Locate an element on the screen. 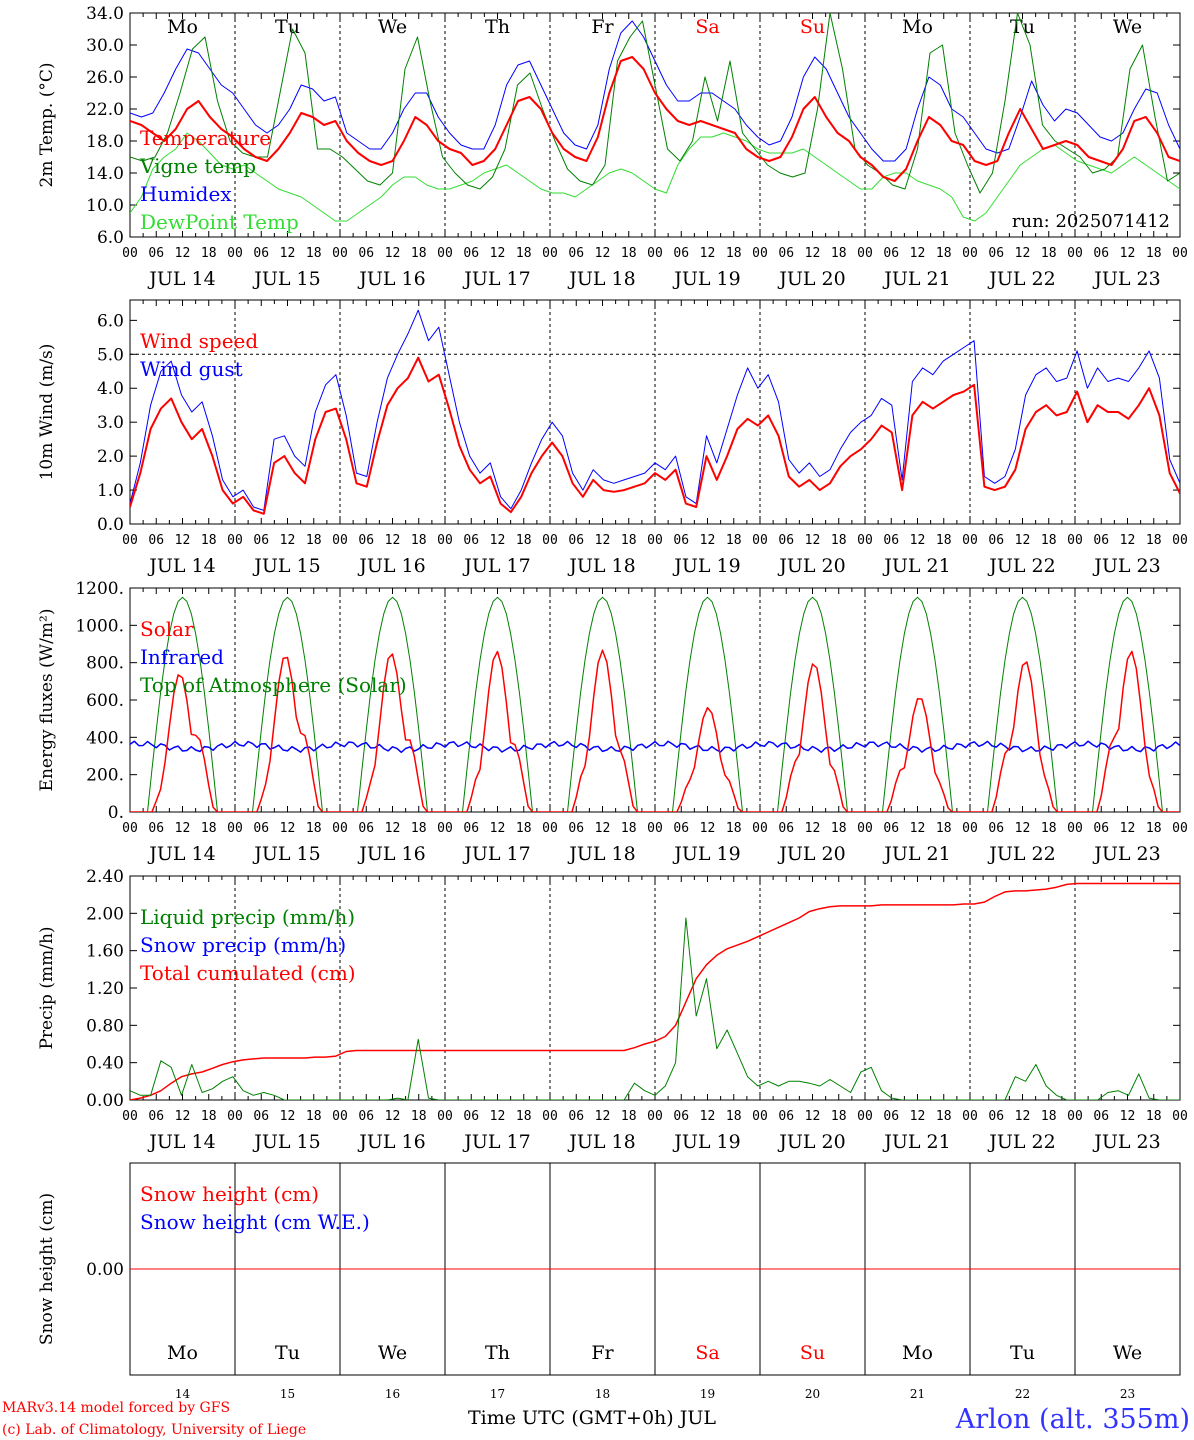 Image resolution: width=1194 pixels, height=1440 pixels. series-line-vigne-temp is located at coordinates (655, 103).